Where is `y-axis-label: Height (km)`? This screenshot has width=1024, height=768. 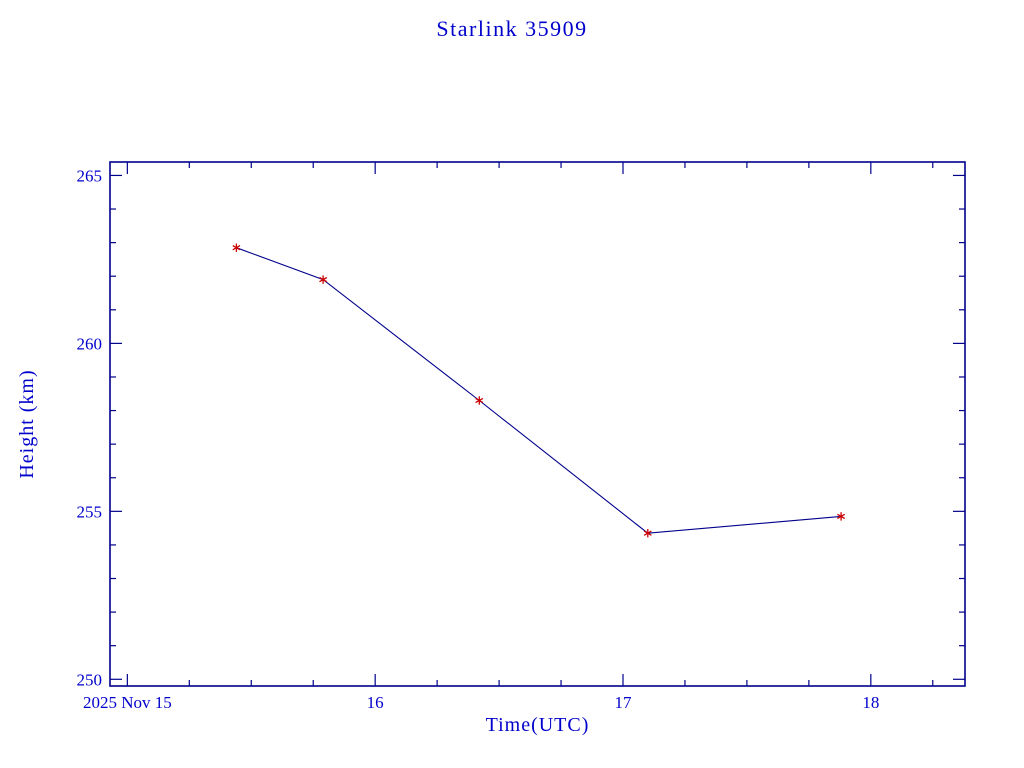 y-axis-label: Height (km) is located at coordinates (27, 424).